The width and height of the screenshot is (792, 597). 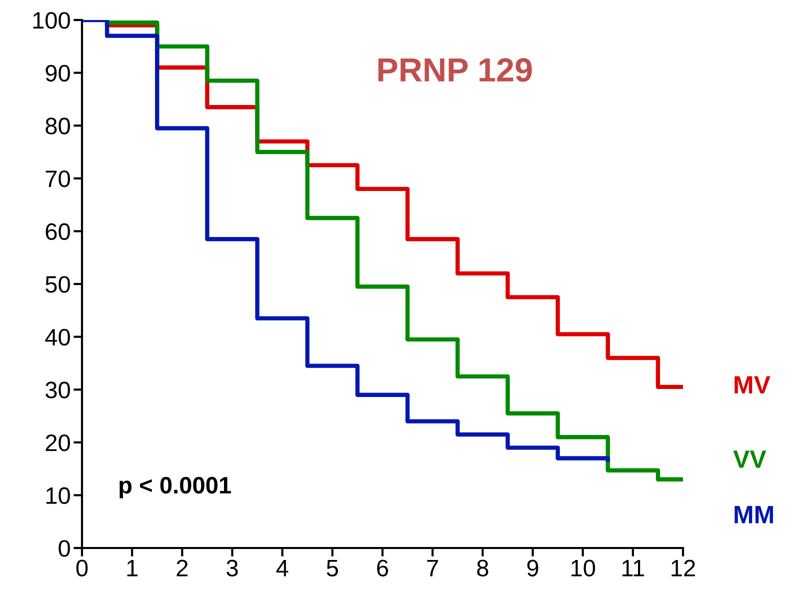 What do you see at coordinates (432, 568) in the screenshot?
I see `x-tick-label: 7` at bounding box center [432, 568].